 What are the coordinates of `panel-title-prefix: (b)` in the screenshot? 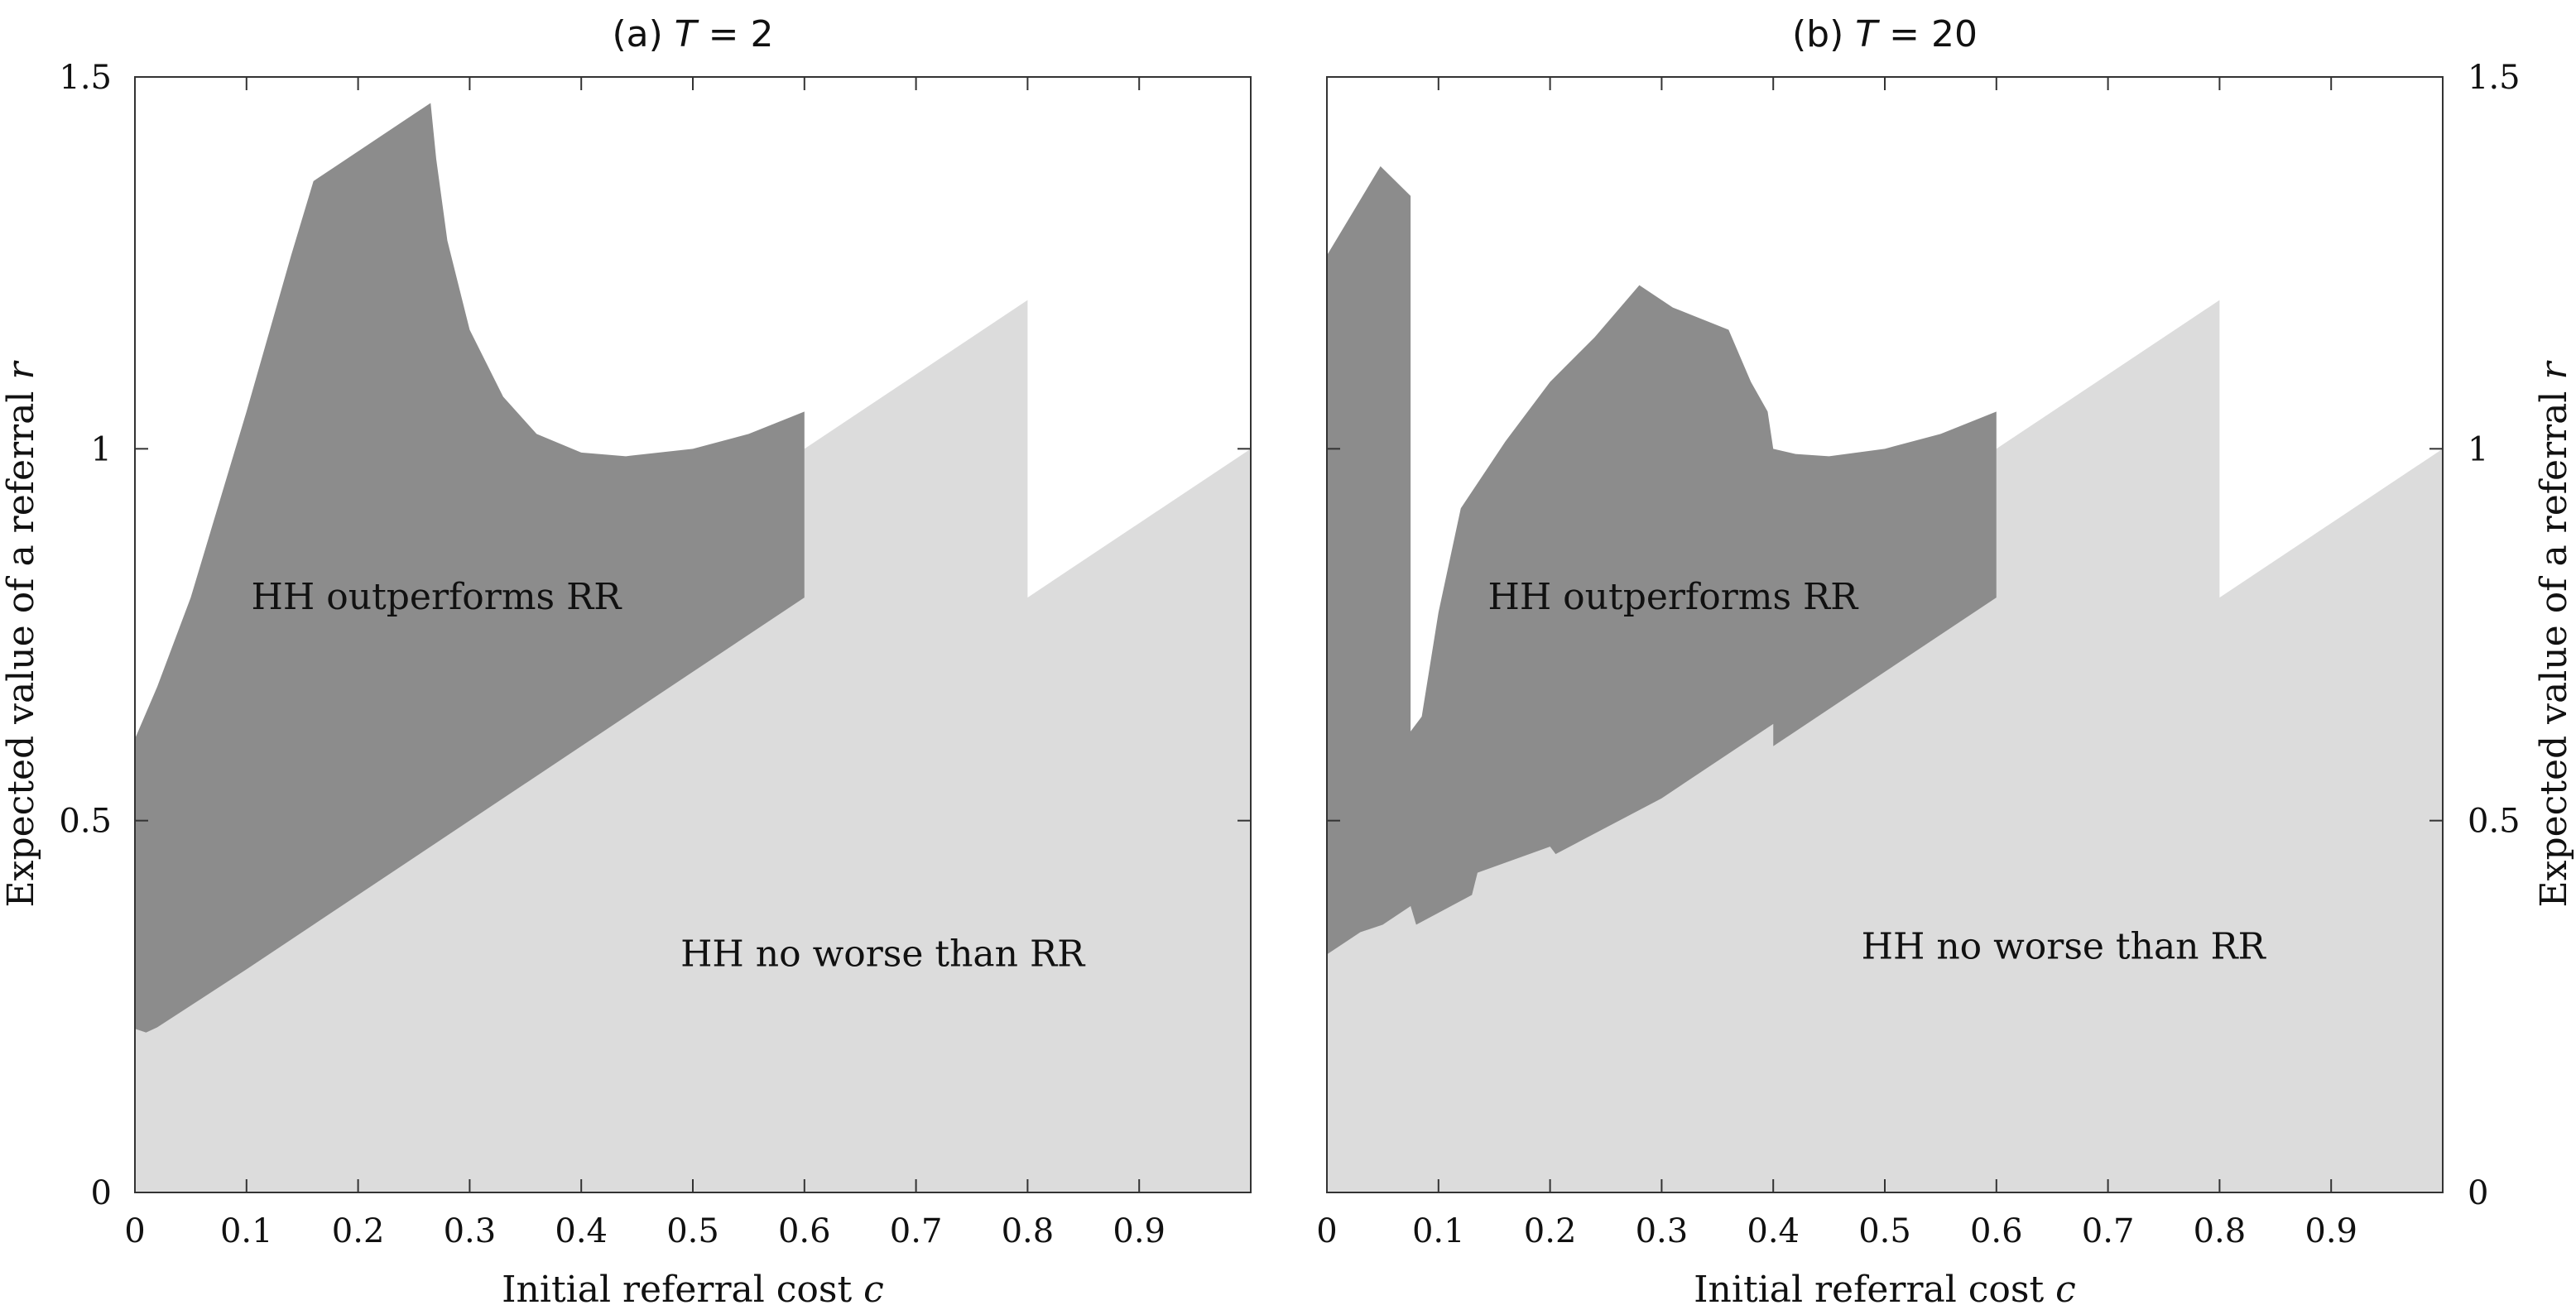 It's located at (1823, 34).